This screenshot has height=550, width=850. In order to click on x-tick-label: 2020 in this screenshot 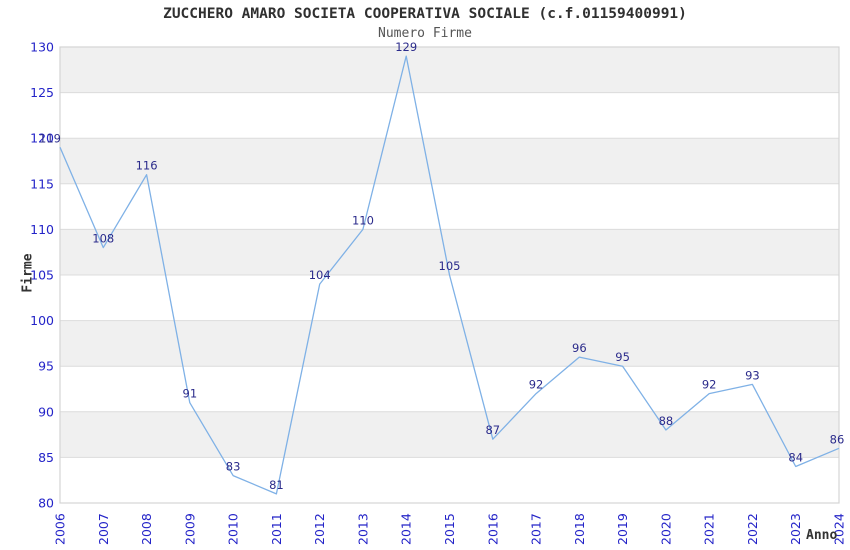, I will do `click(665, 529)`.